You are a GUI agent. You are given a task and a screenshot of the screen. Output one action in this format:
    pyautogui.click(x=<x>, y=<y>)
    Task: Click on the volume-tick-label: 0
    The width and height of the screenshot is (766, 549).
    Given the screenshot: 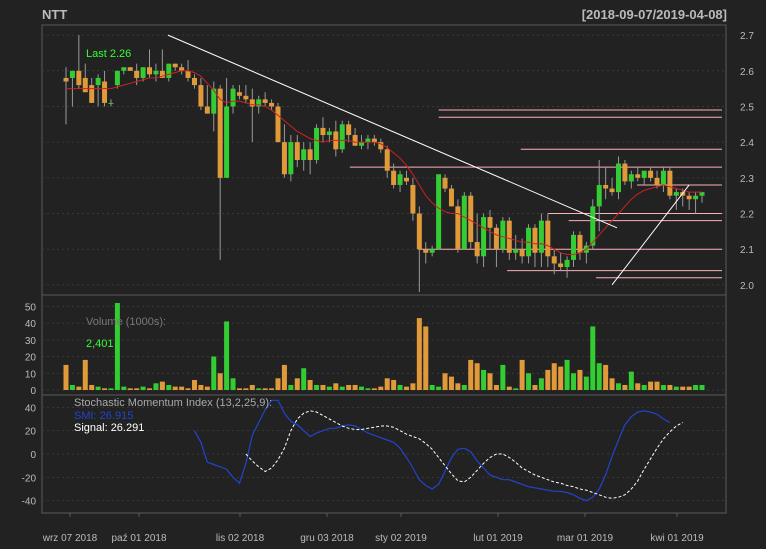 What is the action you would take?
    pyautogui.click(x=33, y=391)
    